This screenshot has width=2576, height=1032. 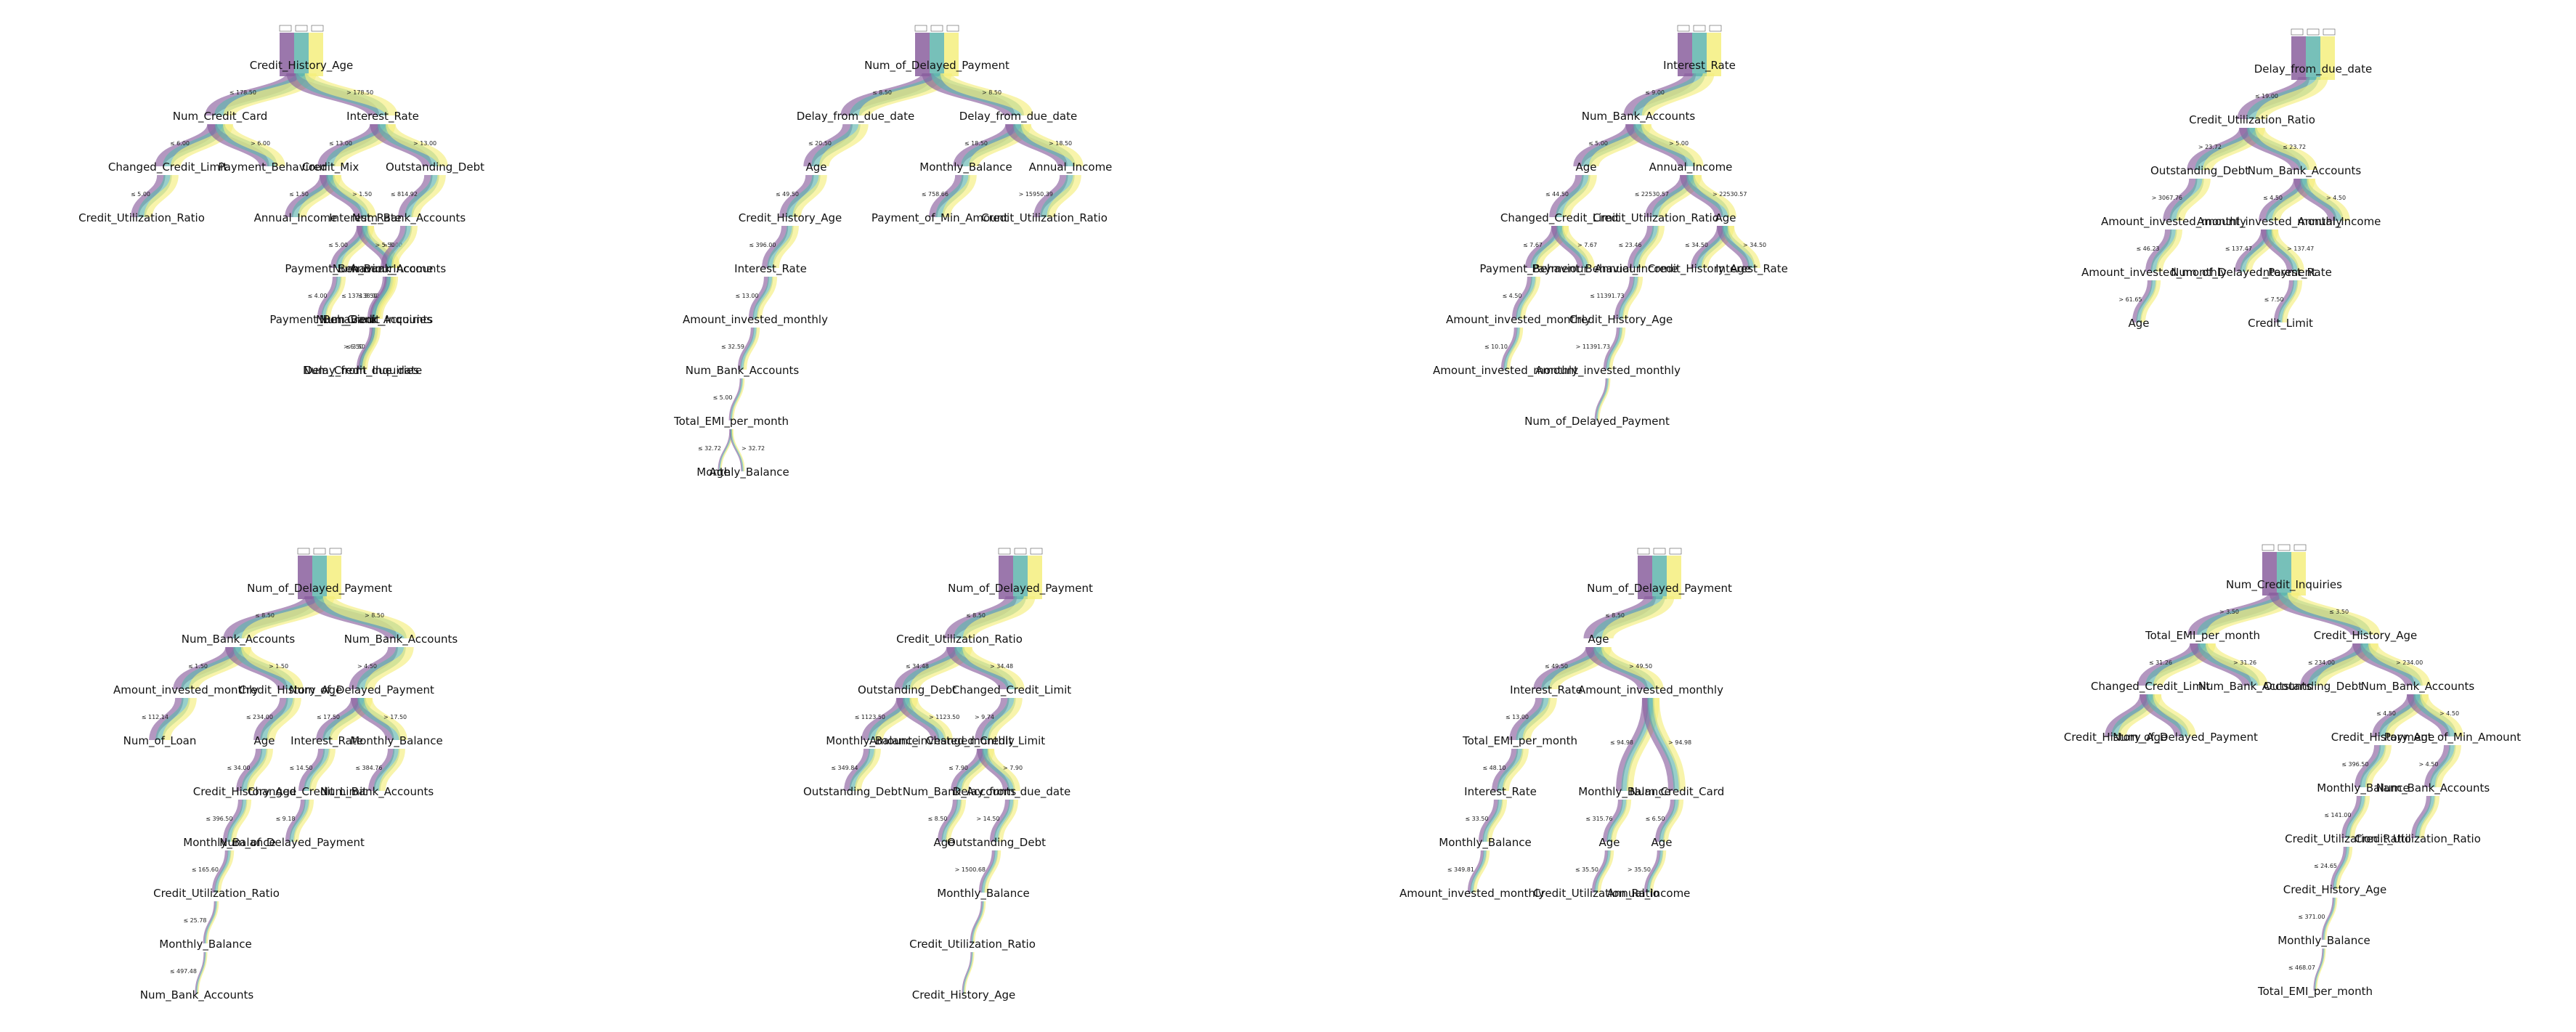 What do you see at coordinates (1496, 347) in the screenshot?
I see `split-threshold-label: ≤ 10.10` at bounding box center [1496, 347].